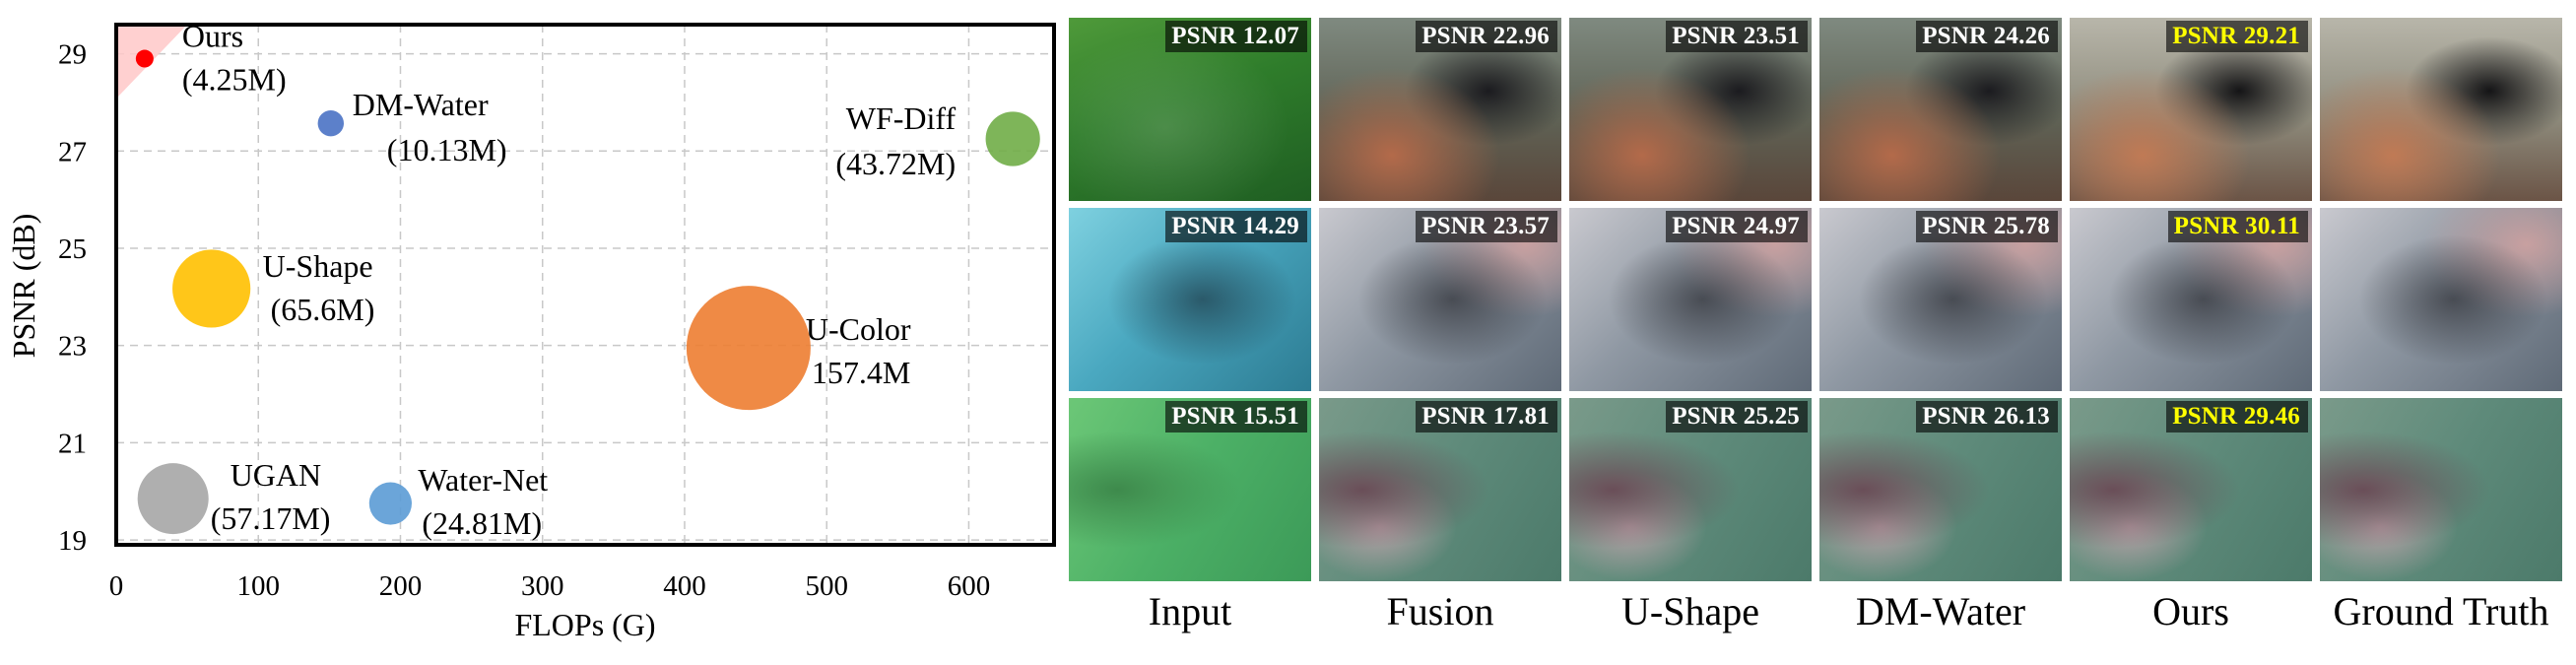  I want to click on point-params-dm-water: (10.13M), so click(447, 150).